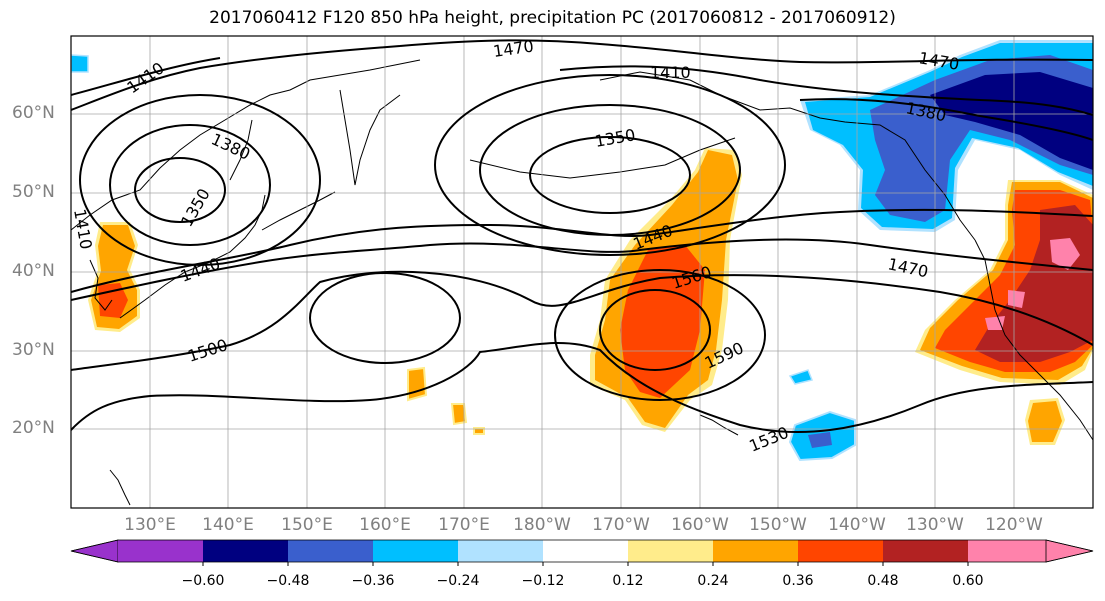 The image size is (1105, 601). What do you see at coordinates (713, 581) in the screenshot?
I see `colorbar-tick-label: 0.24` at bounding box center [713, 581].